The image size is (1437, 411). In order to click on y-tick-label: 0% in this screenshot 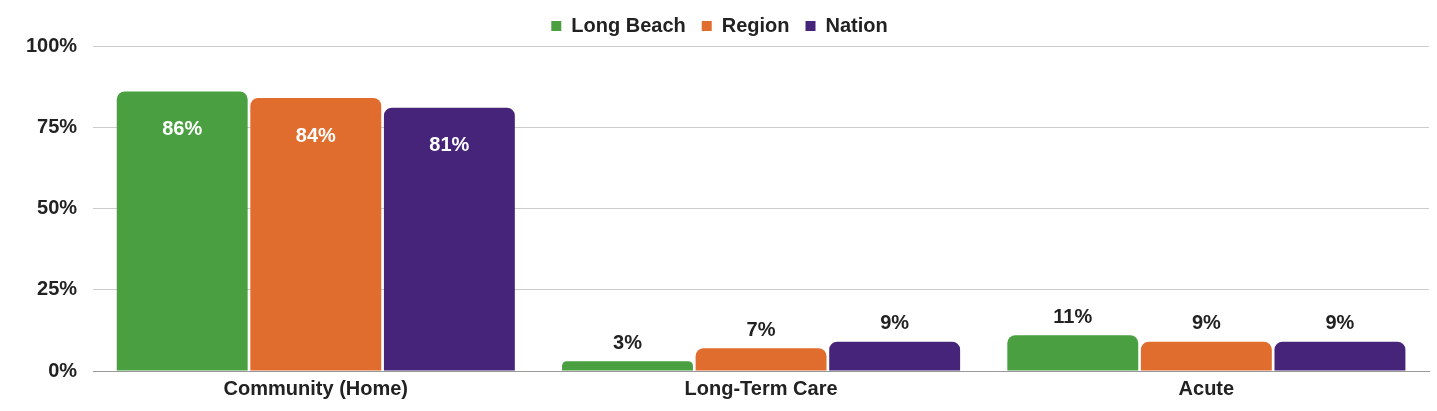, I will do `click(63, 369)`.